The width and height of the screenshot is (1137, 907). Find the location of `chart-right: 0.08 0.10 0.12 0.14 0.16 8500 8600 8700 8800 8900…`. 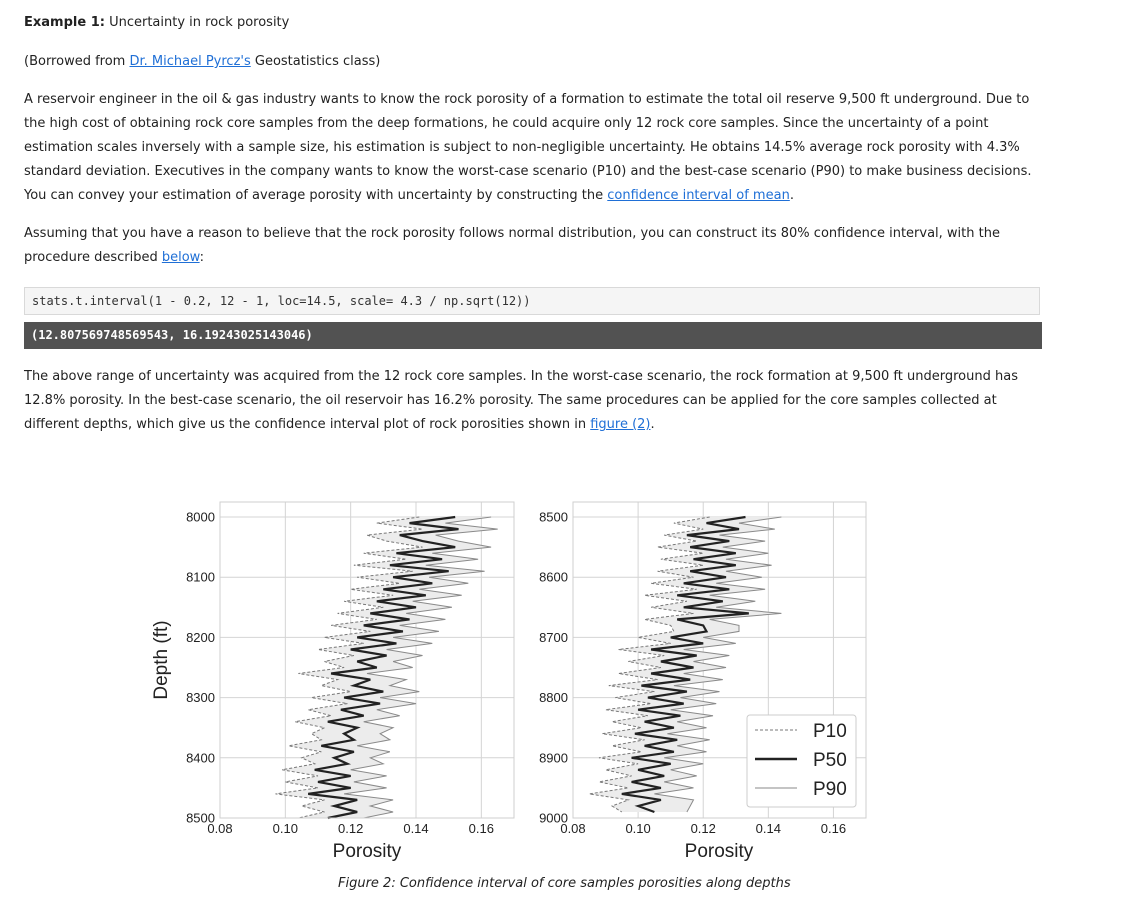

chart-right: 0.08 0.10 0.12 0.14 0.16 8500 8600 8700 8800 8900… is located at coordinates (703, 668).